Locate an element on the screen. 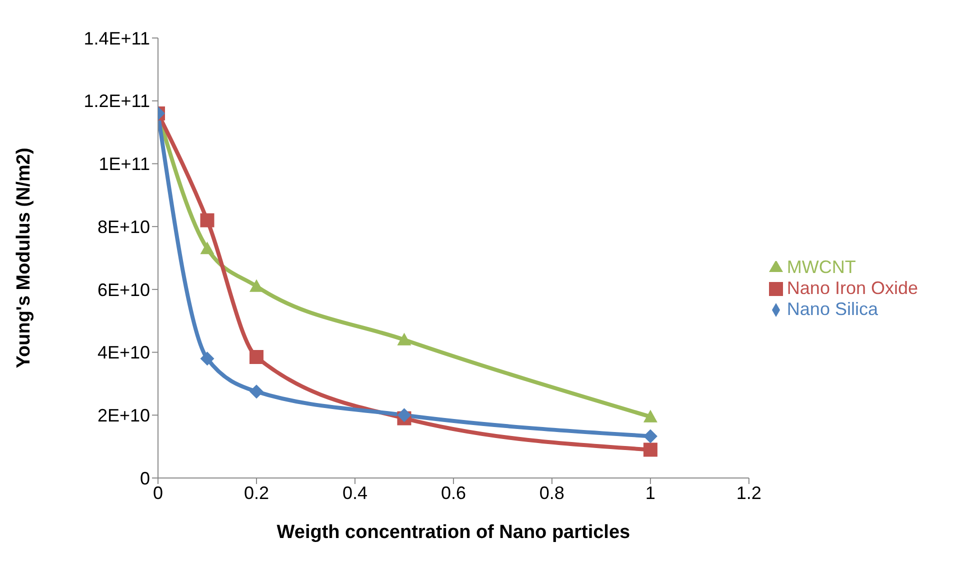 This screenshot has width=956, height=580. x-tick-label: 0.6 is located at coordinates (453, 492).